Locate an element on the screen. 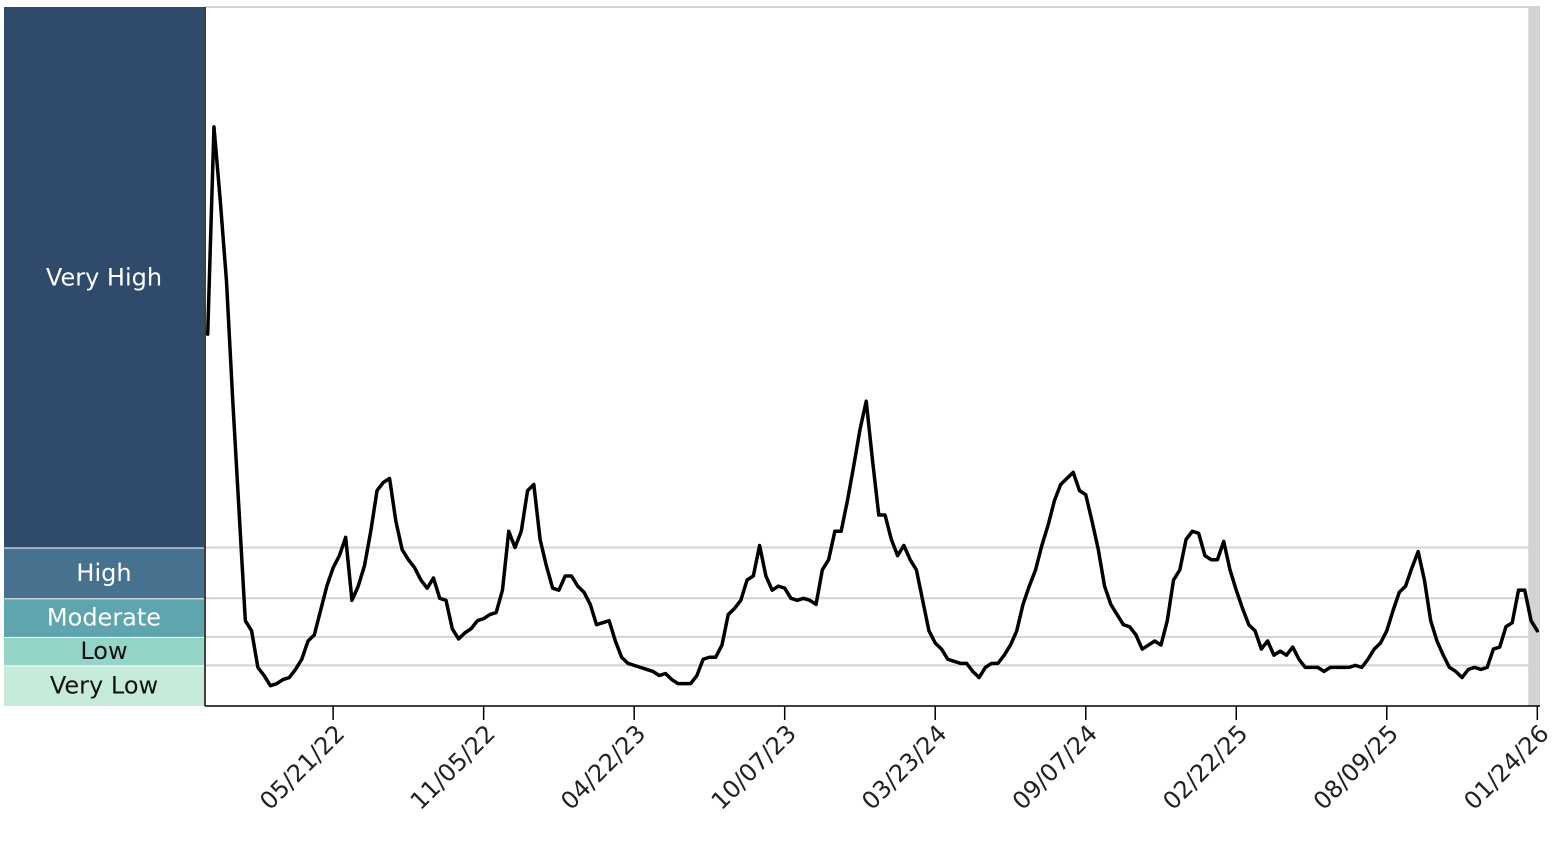 The image size is (1562, 860). x-tick-label: 01/24/26 is located at coordinates (1506, 767).